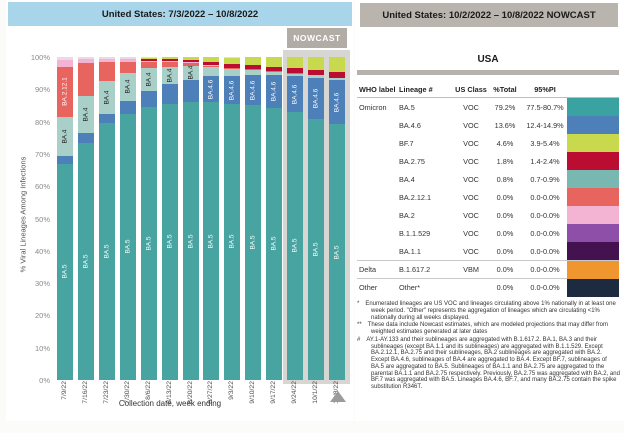 The height and width of the screenshot is (433, 624). What do you see at coordinates (295, 407) in the screenshot?
I see `x-tick-label: 9/24/22` at bounding box center [295, 407].